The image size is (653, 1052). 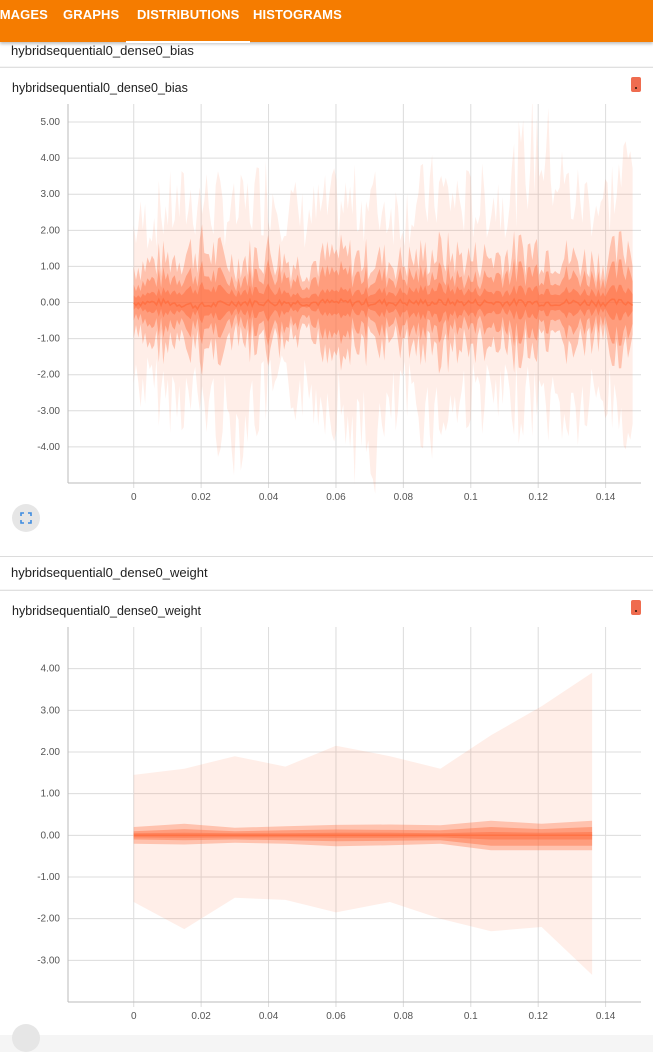 What do you see at coordinates (297, 14) in the screenshot?
I see `tab-histograms: HISTOGRAMS` at bounding box center [297, 14].